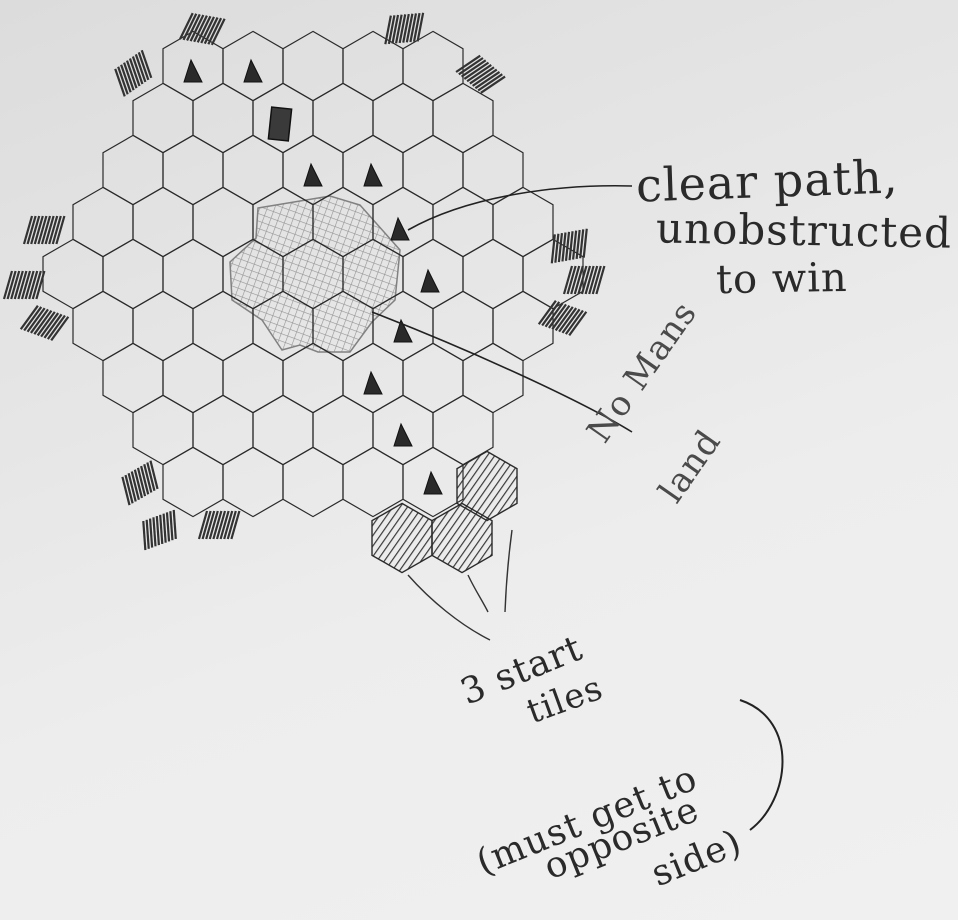 This screenshot has height=920, width=958. Describe the element at coordinates (502, 372) in the screenshot. I see `no-mans-land-pointer` at that location.